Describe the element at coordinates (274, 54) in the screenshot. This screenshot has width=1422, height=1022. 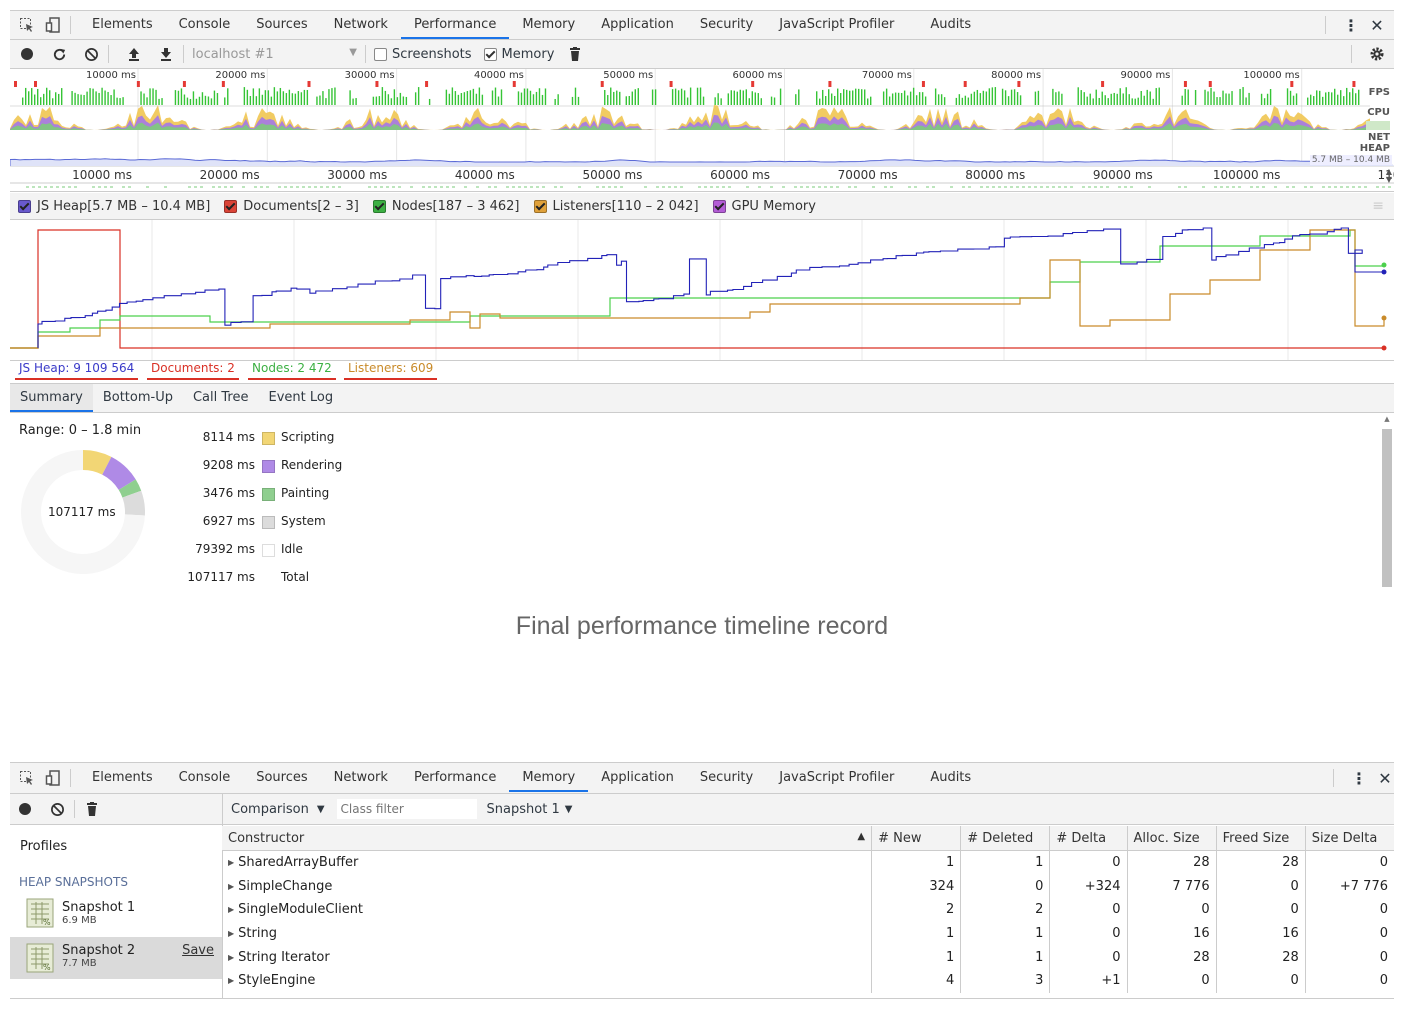
I see `target-select: localhost #1 ▼` at that location.